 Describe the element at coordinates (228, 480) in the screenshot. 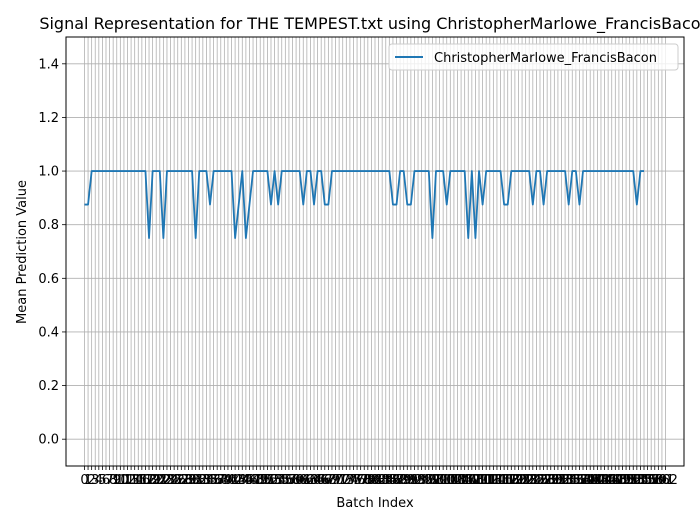

I see `x-tick-label: 40` at that location.